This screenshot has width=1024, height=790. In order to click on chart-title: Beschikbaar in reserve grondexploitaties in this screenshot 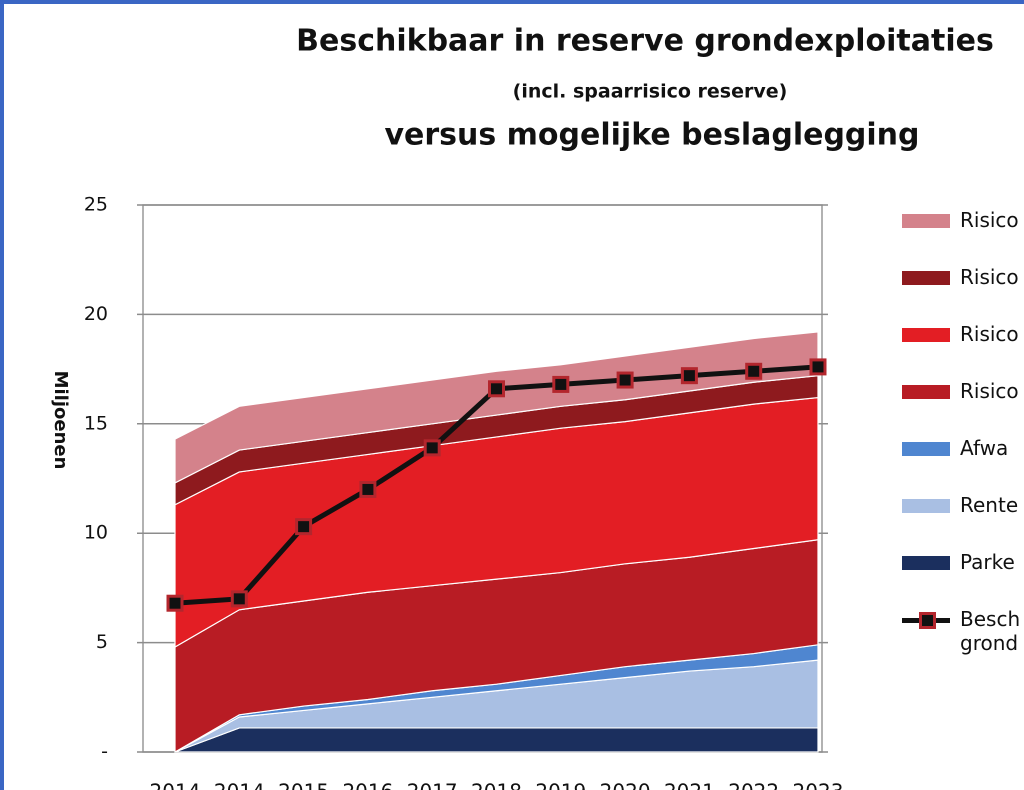, I will do `click(645, 41)`.